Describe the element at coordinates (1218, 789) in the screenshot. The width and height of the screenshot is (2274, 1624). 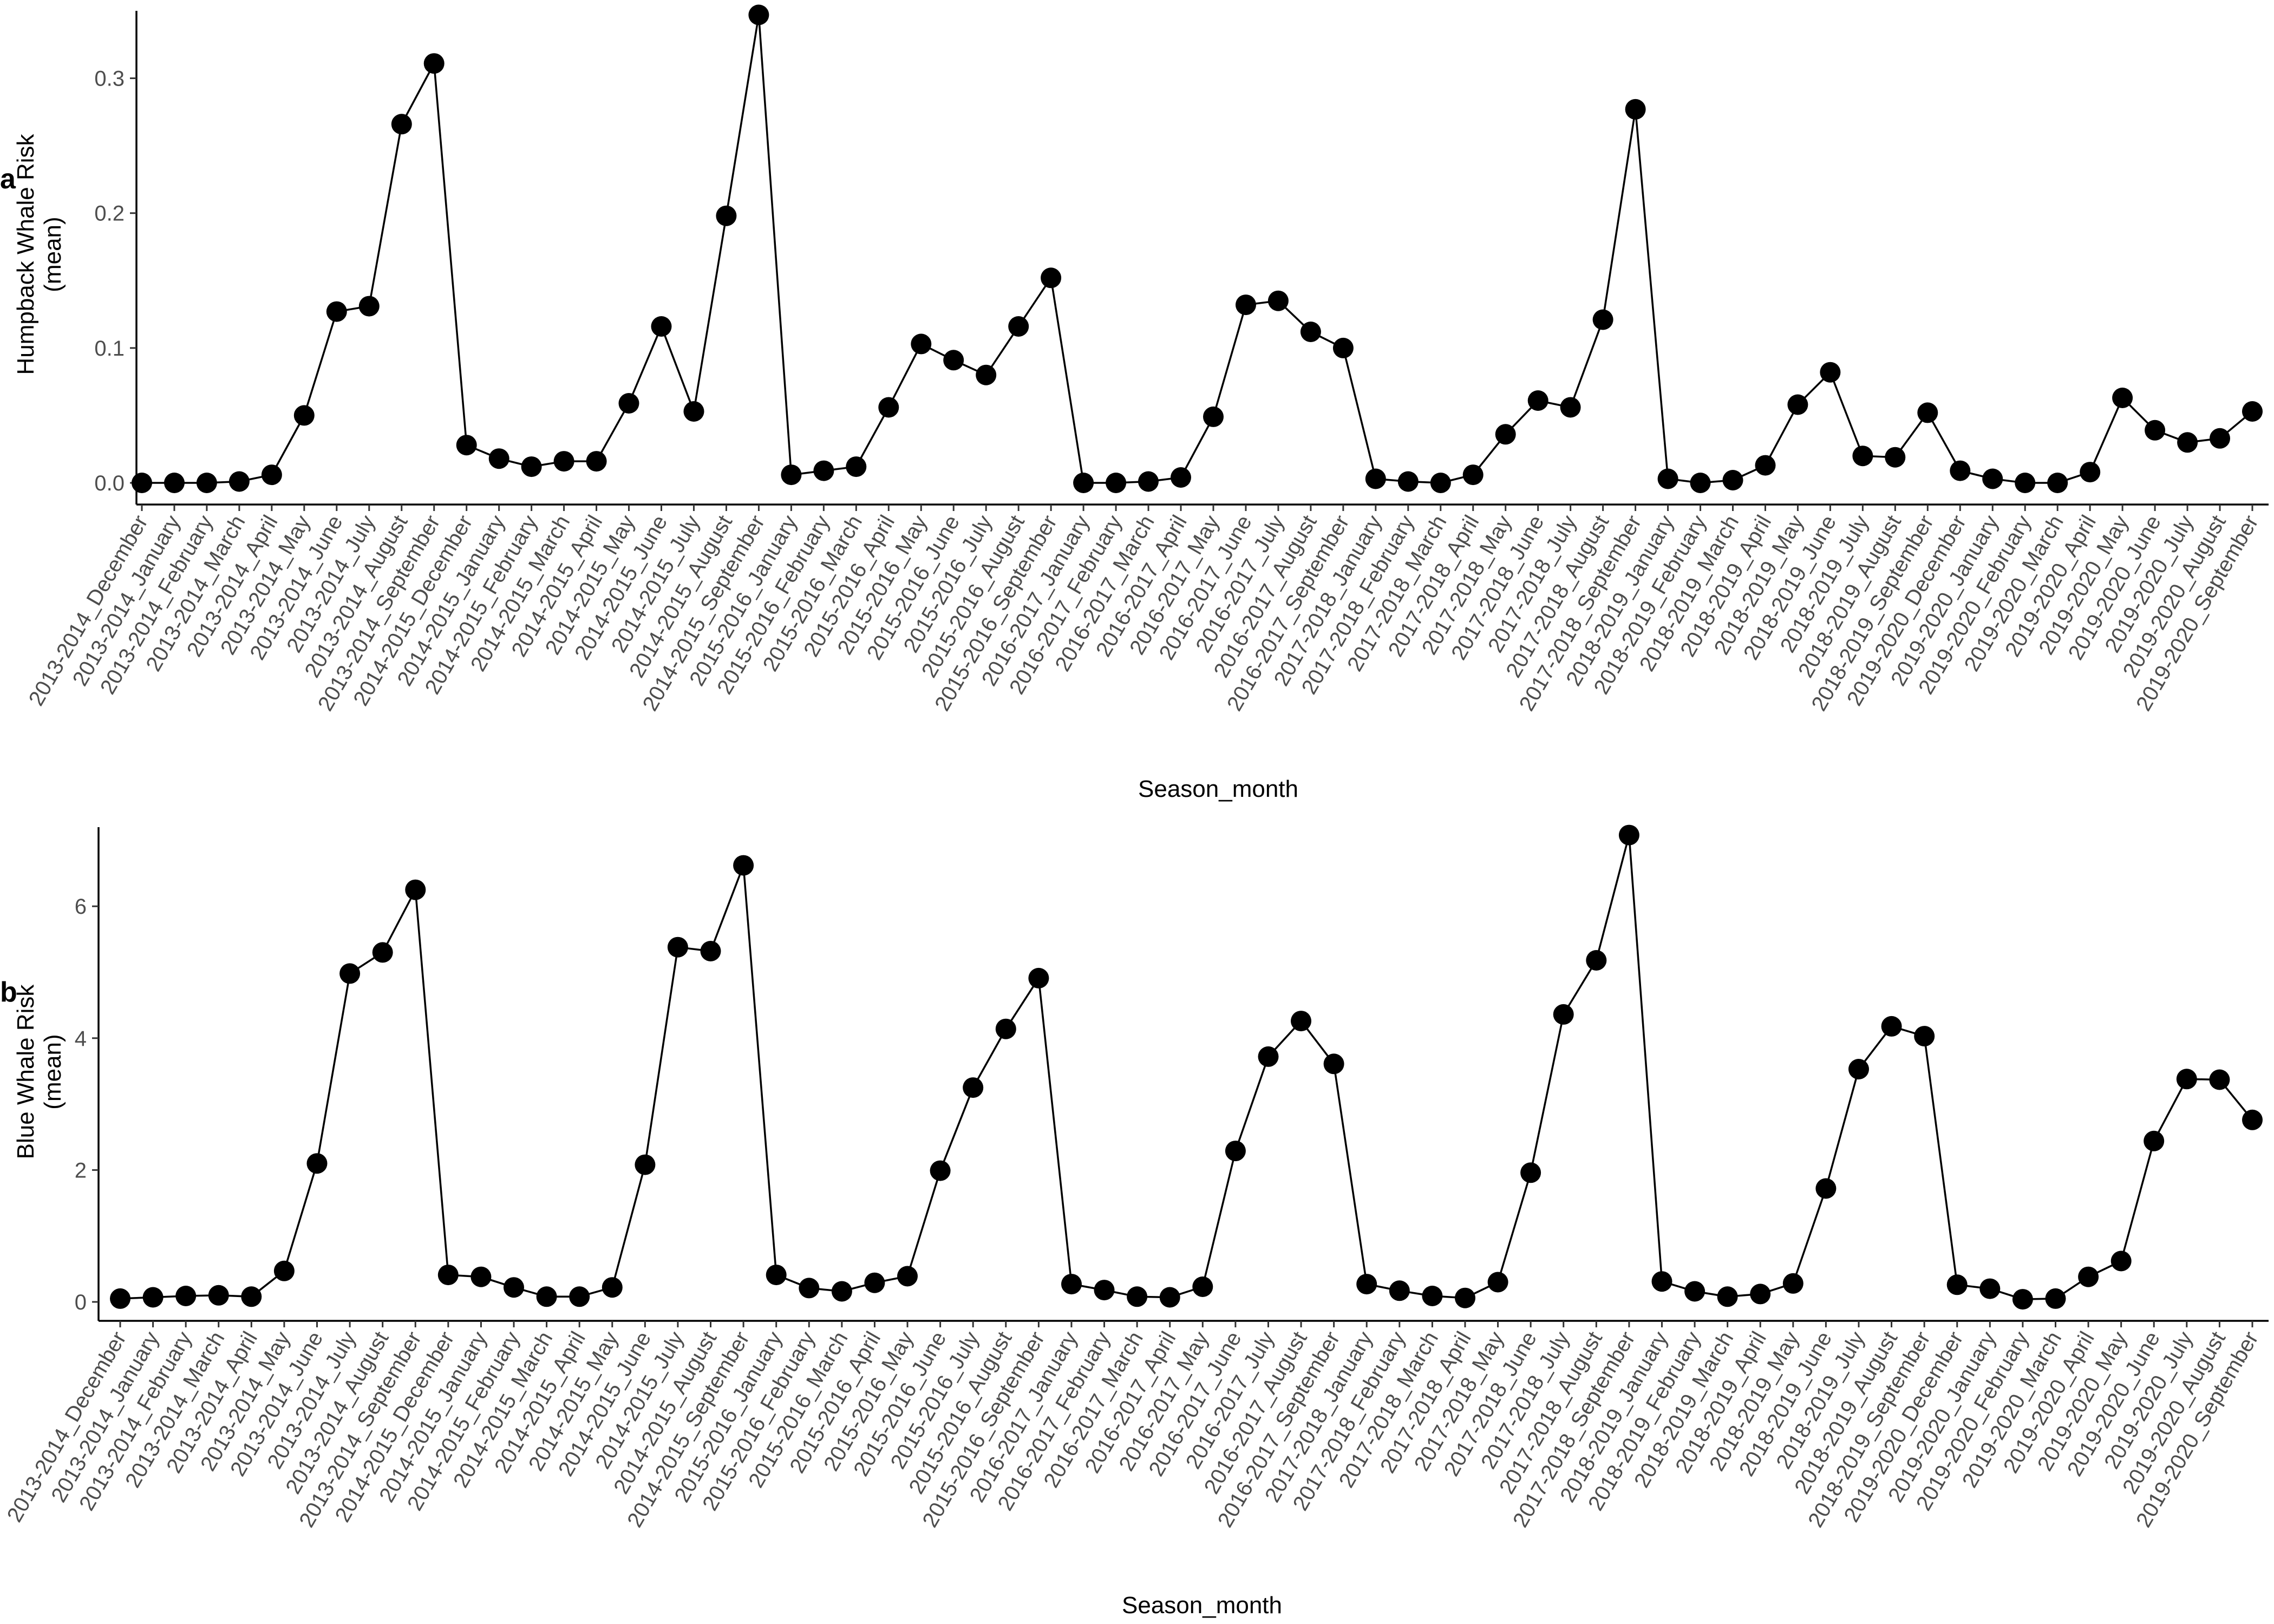
I see `panel-a-x-axis-title: Season_month` at that location.